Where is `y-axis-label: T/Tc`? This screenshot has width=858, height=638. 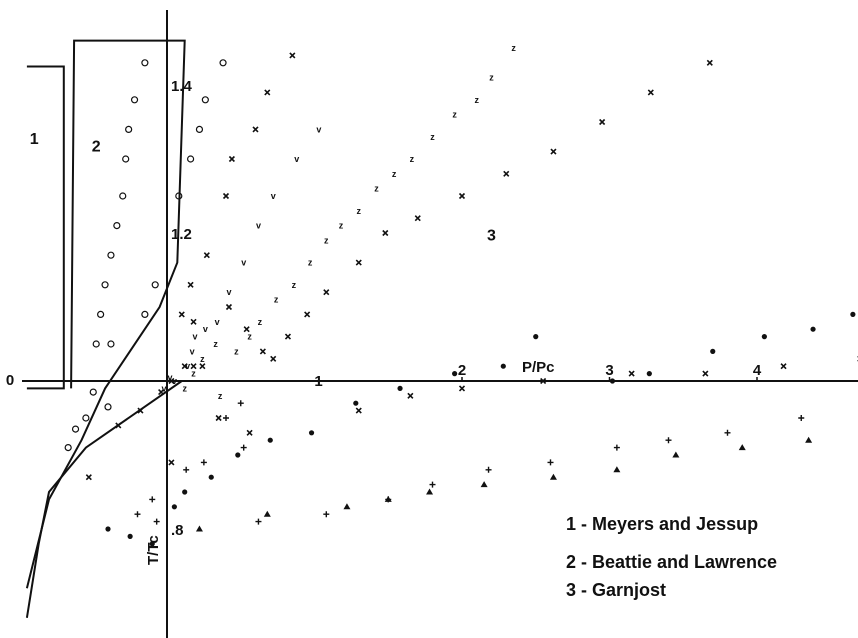
y-axis-label: T/Tc is located at coordinates (153, 550).